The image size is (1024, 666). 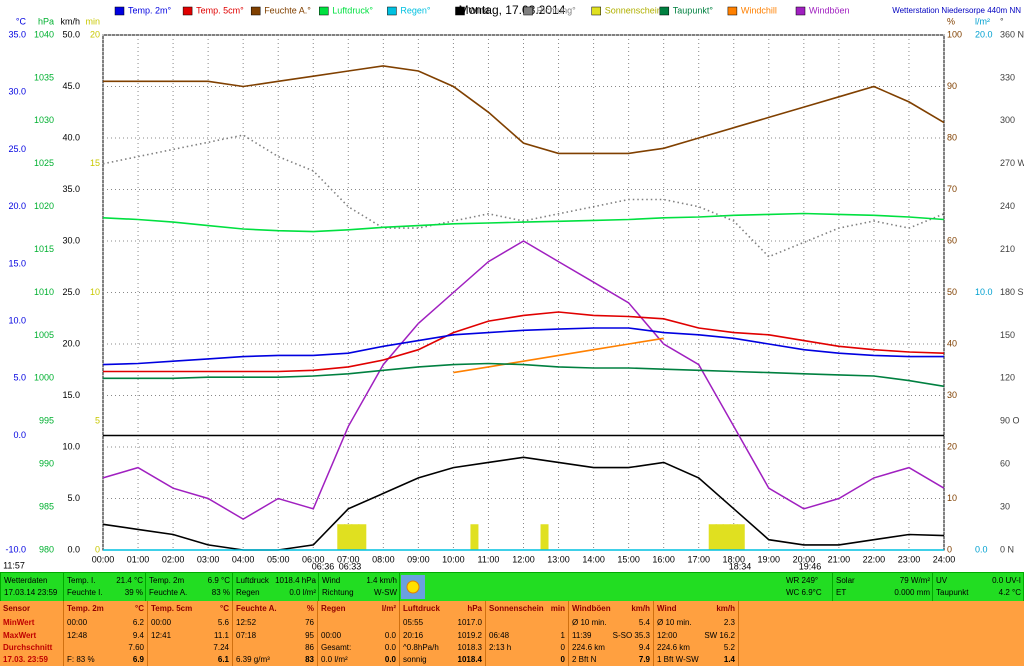 I want to click on info-label: Solar, so click(x=845, y=580).